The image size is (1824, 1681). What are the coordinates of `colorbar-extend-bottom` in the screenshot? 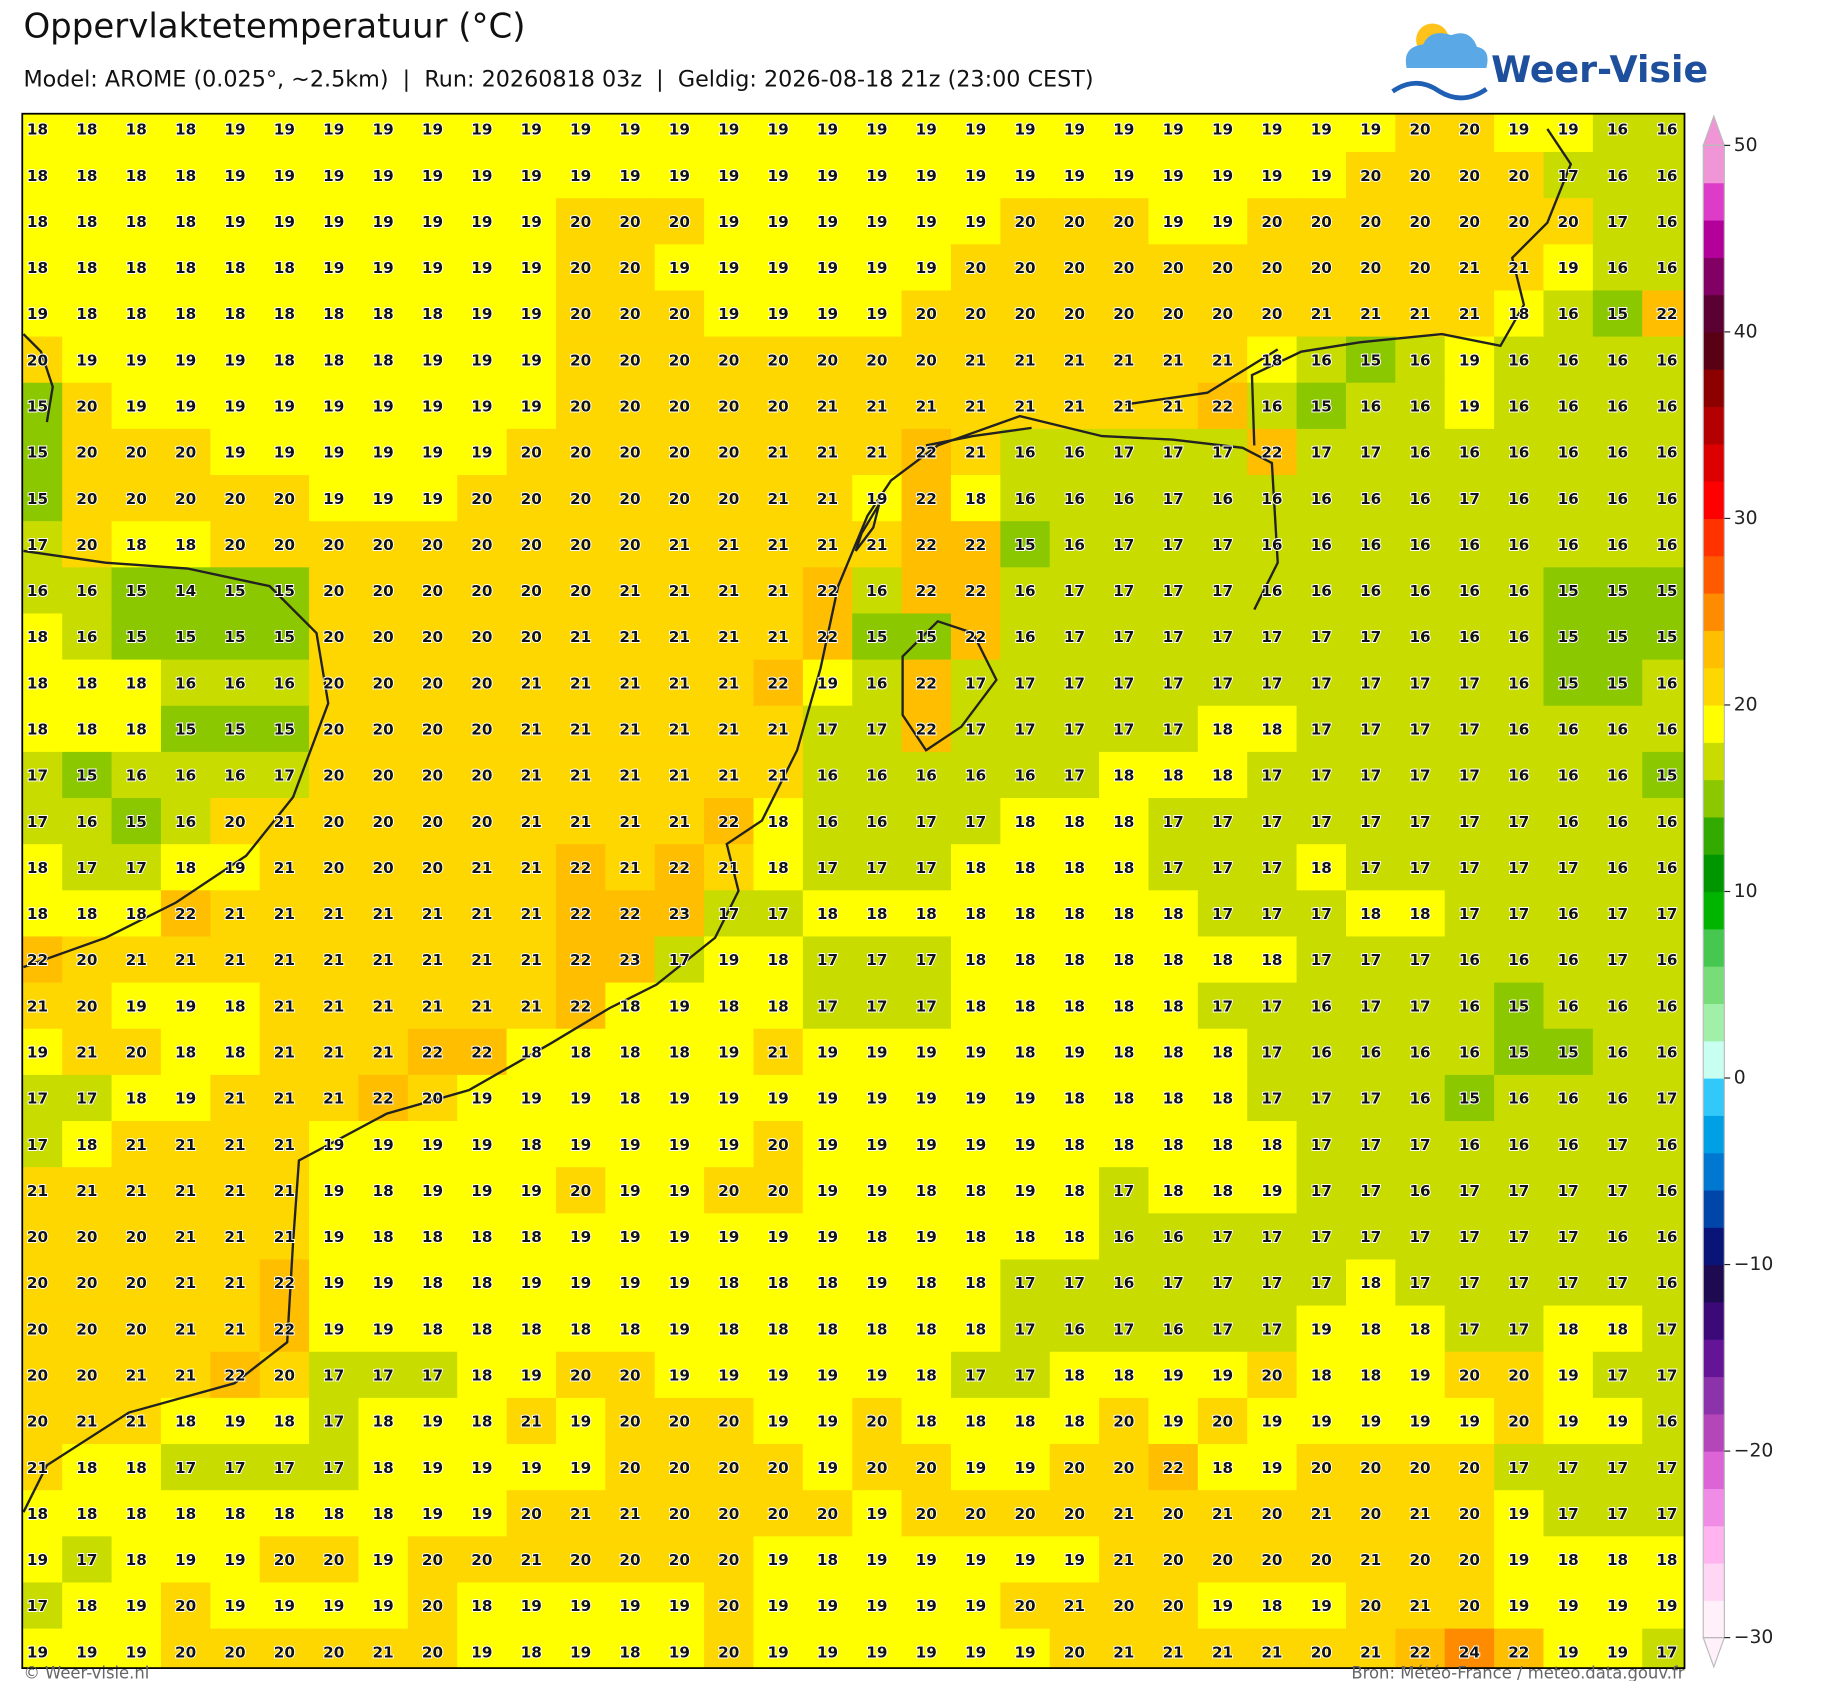 It's located at (1714, 1653).